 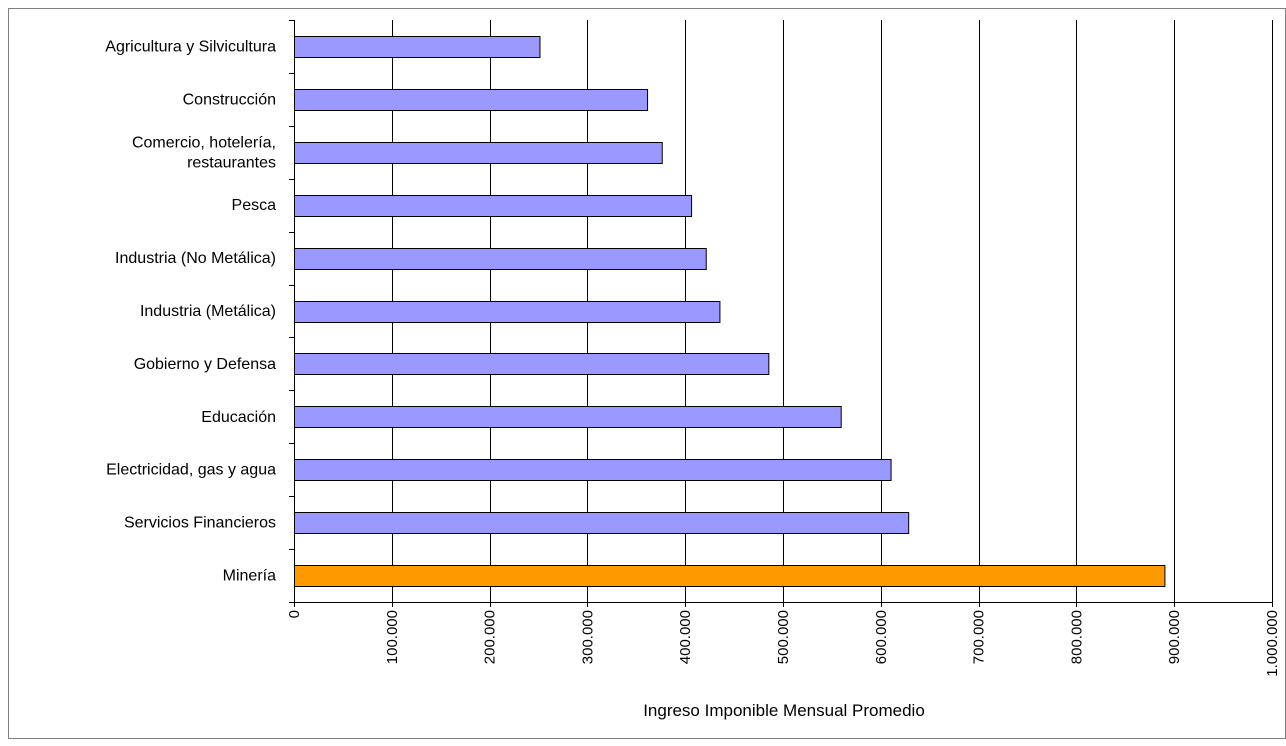 I want to click on x-tick-label: 300.000, so click(x=587, y=637).